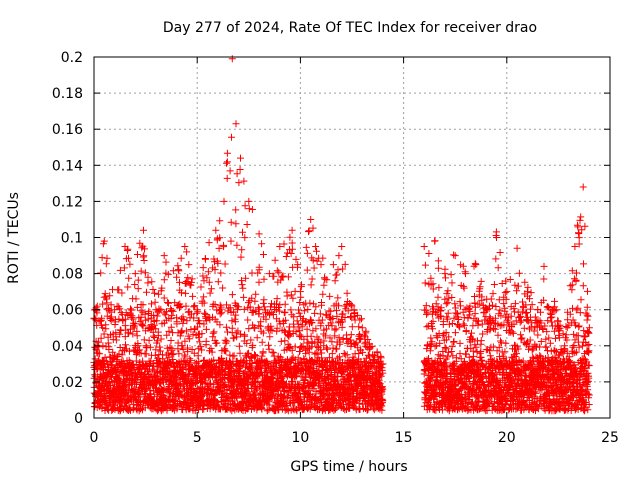 The width and height of the screenshot is (640, 480). What do you see at coordinates (67, 130) in the screenshot?
I see `y-tick-label: 0.16` at bounding box center [67, 130].